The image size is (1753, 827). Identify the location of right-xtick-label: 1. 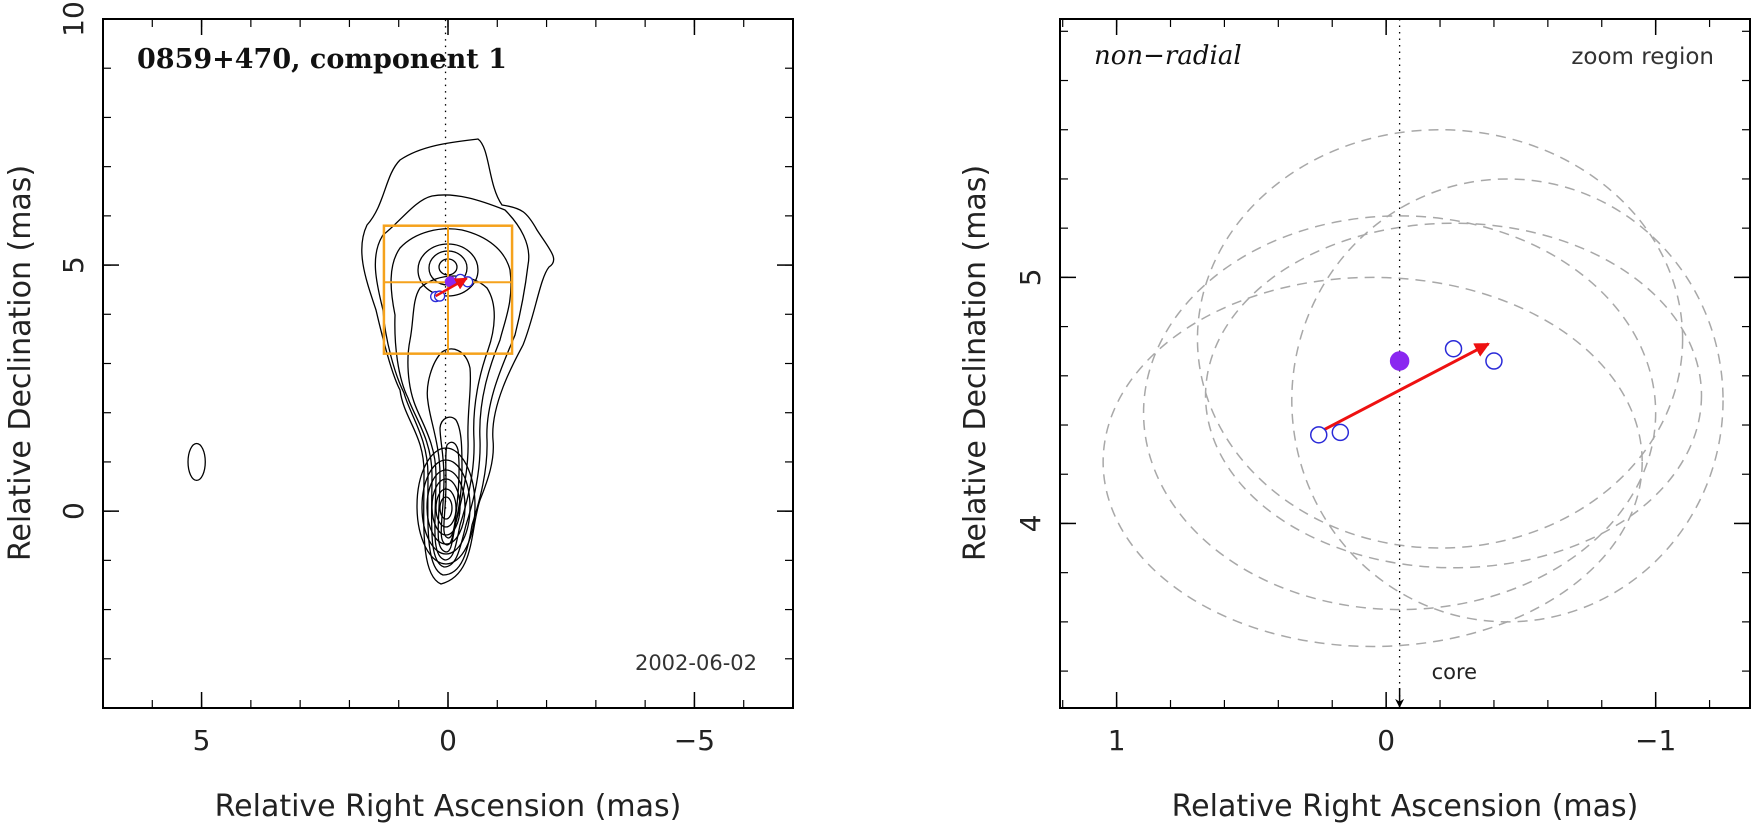
(1117, 740).